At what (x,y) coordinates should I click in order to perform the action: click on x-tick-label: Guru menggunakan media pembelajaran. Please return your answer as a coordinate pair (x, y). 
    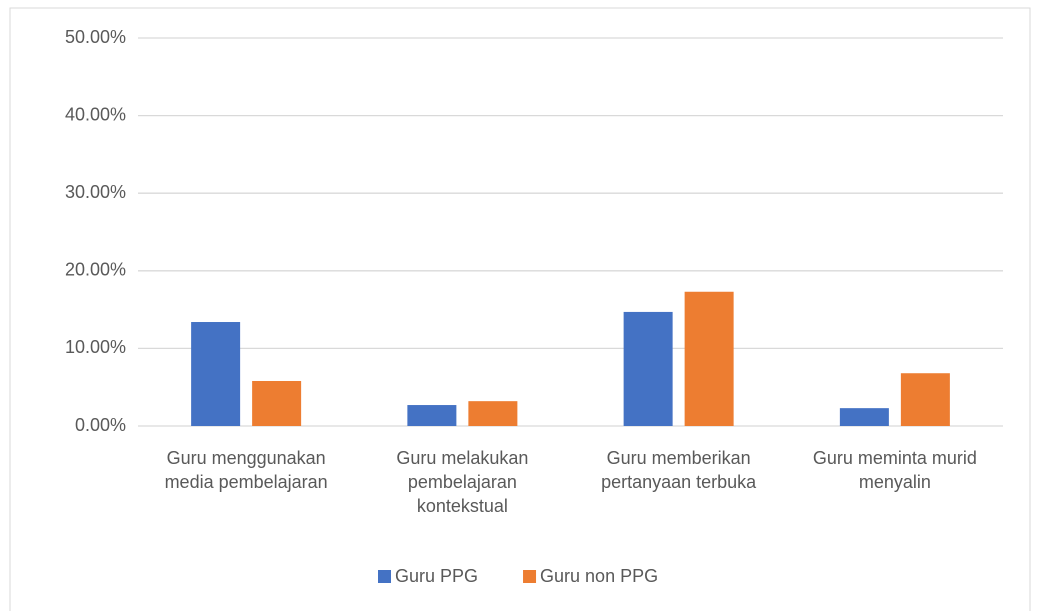
    Looking at the image, I should click on (246, 470).